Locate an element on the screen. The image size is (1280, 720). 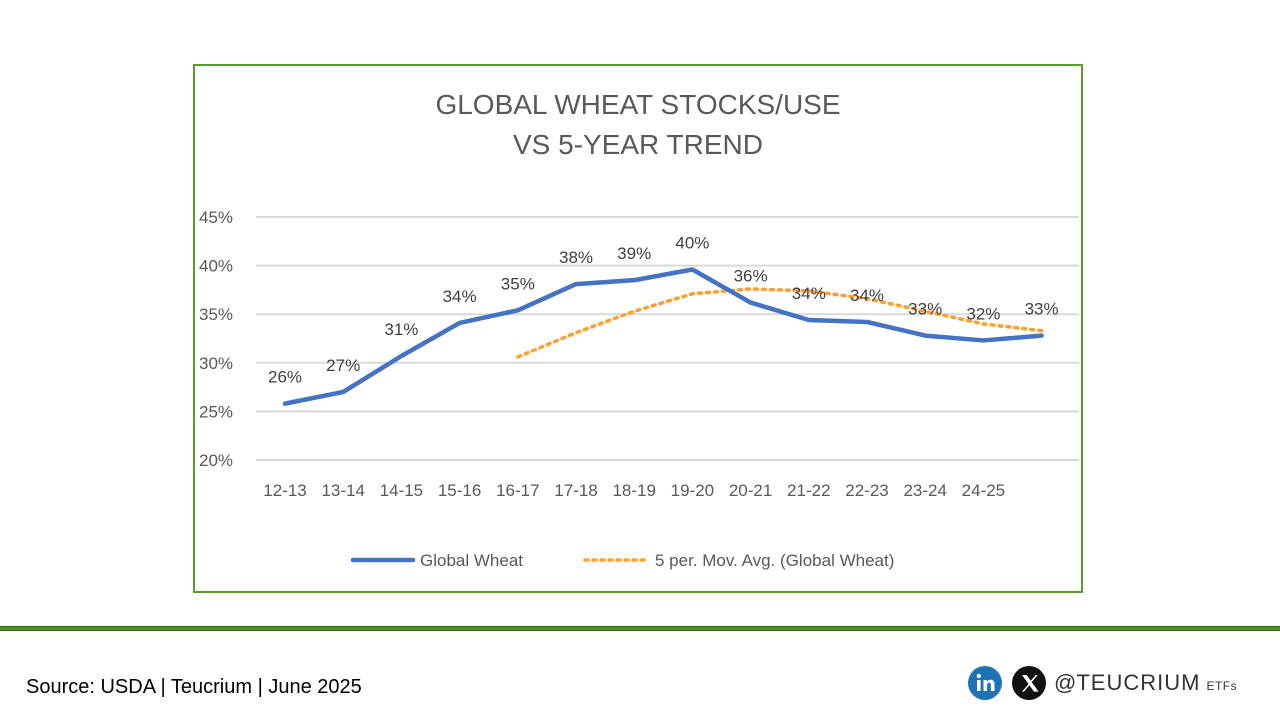
x-tick-label: 13-14 is located at coordinates (342, 490).